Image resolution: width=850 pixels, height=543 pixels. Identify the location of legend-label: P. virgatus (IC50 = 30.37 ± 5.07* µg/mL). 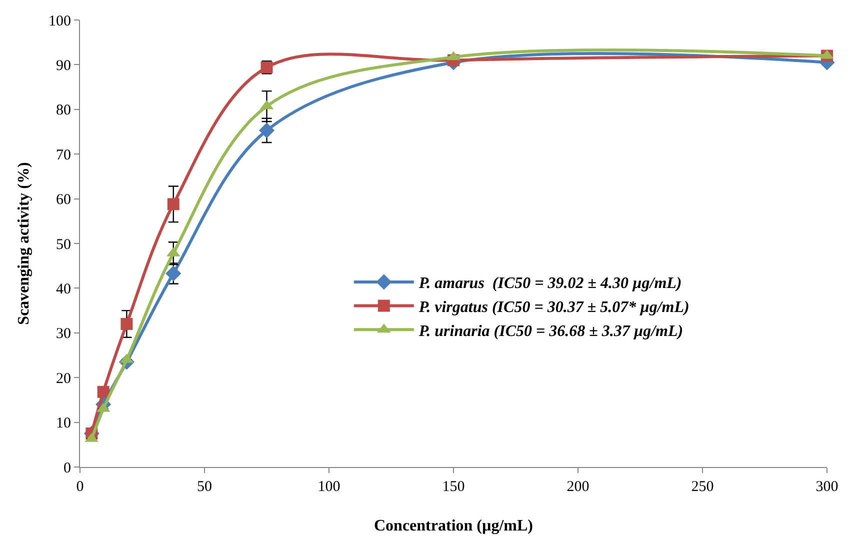
(554, 307).